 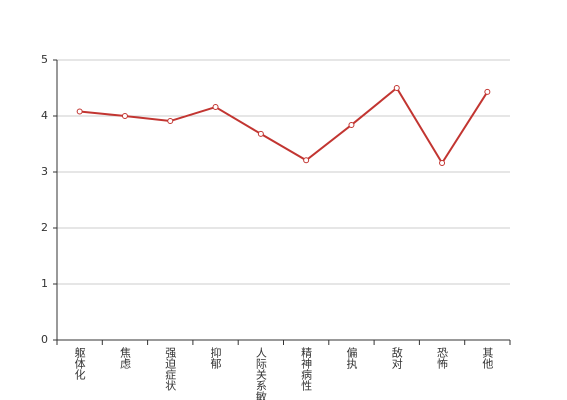 What do you see at coordinates (306, 369) in the screenshot?
I see `x-tick-label: 精神病性` at bounding box center [306, 369].